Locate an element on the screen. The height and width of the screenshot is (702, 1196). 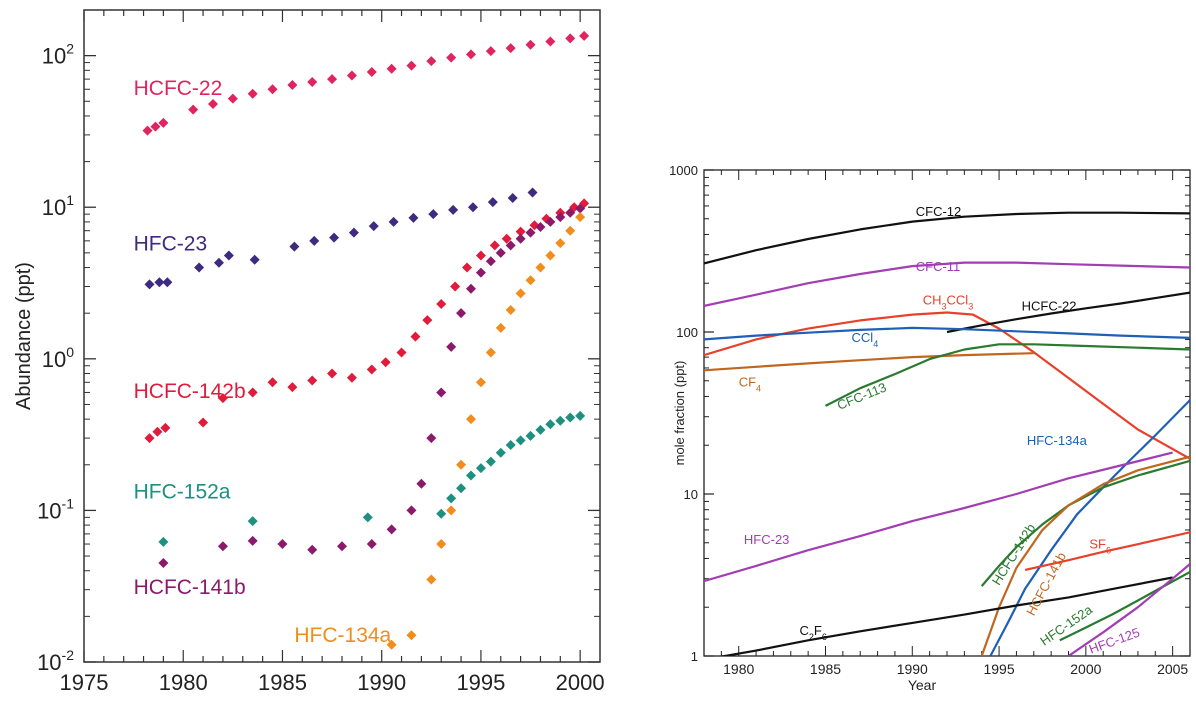
right-series-label-hfc-134a: HFC-134a is located at coordinates (1057, 440).